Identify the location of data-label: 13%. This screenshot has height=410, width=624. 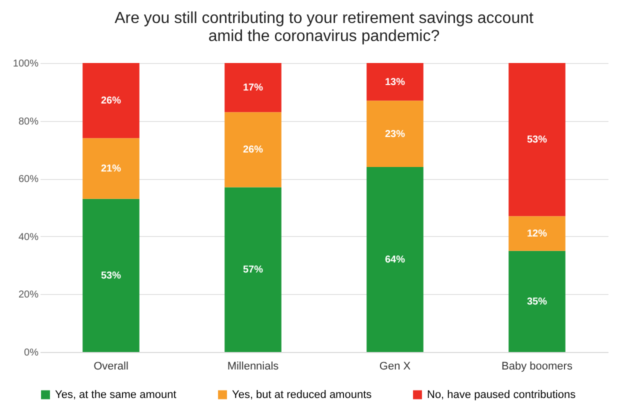
(395, 82).